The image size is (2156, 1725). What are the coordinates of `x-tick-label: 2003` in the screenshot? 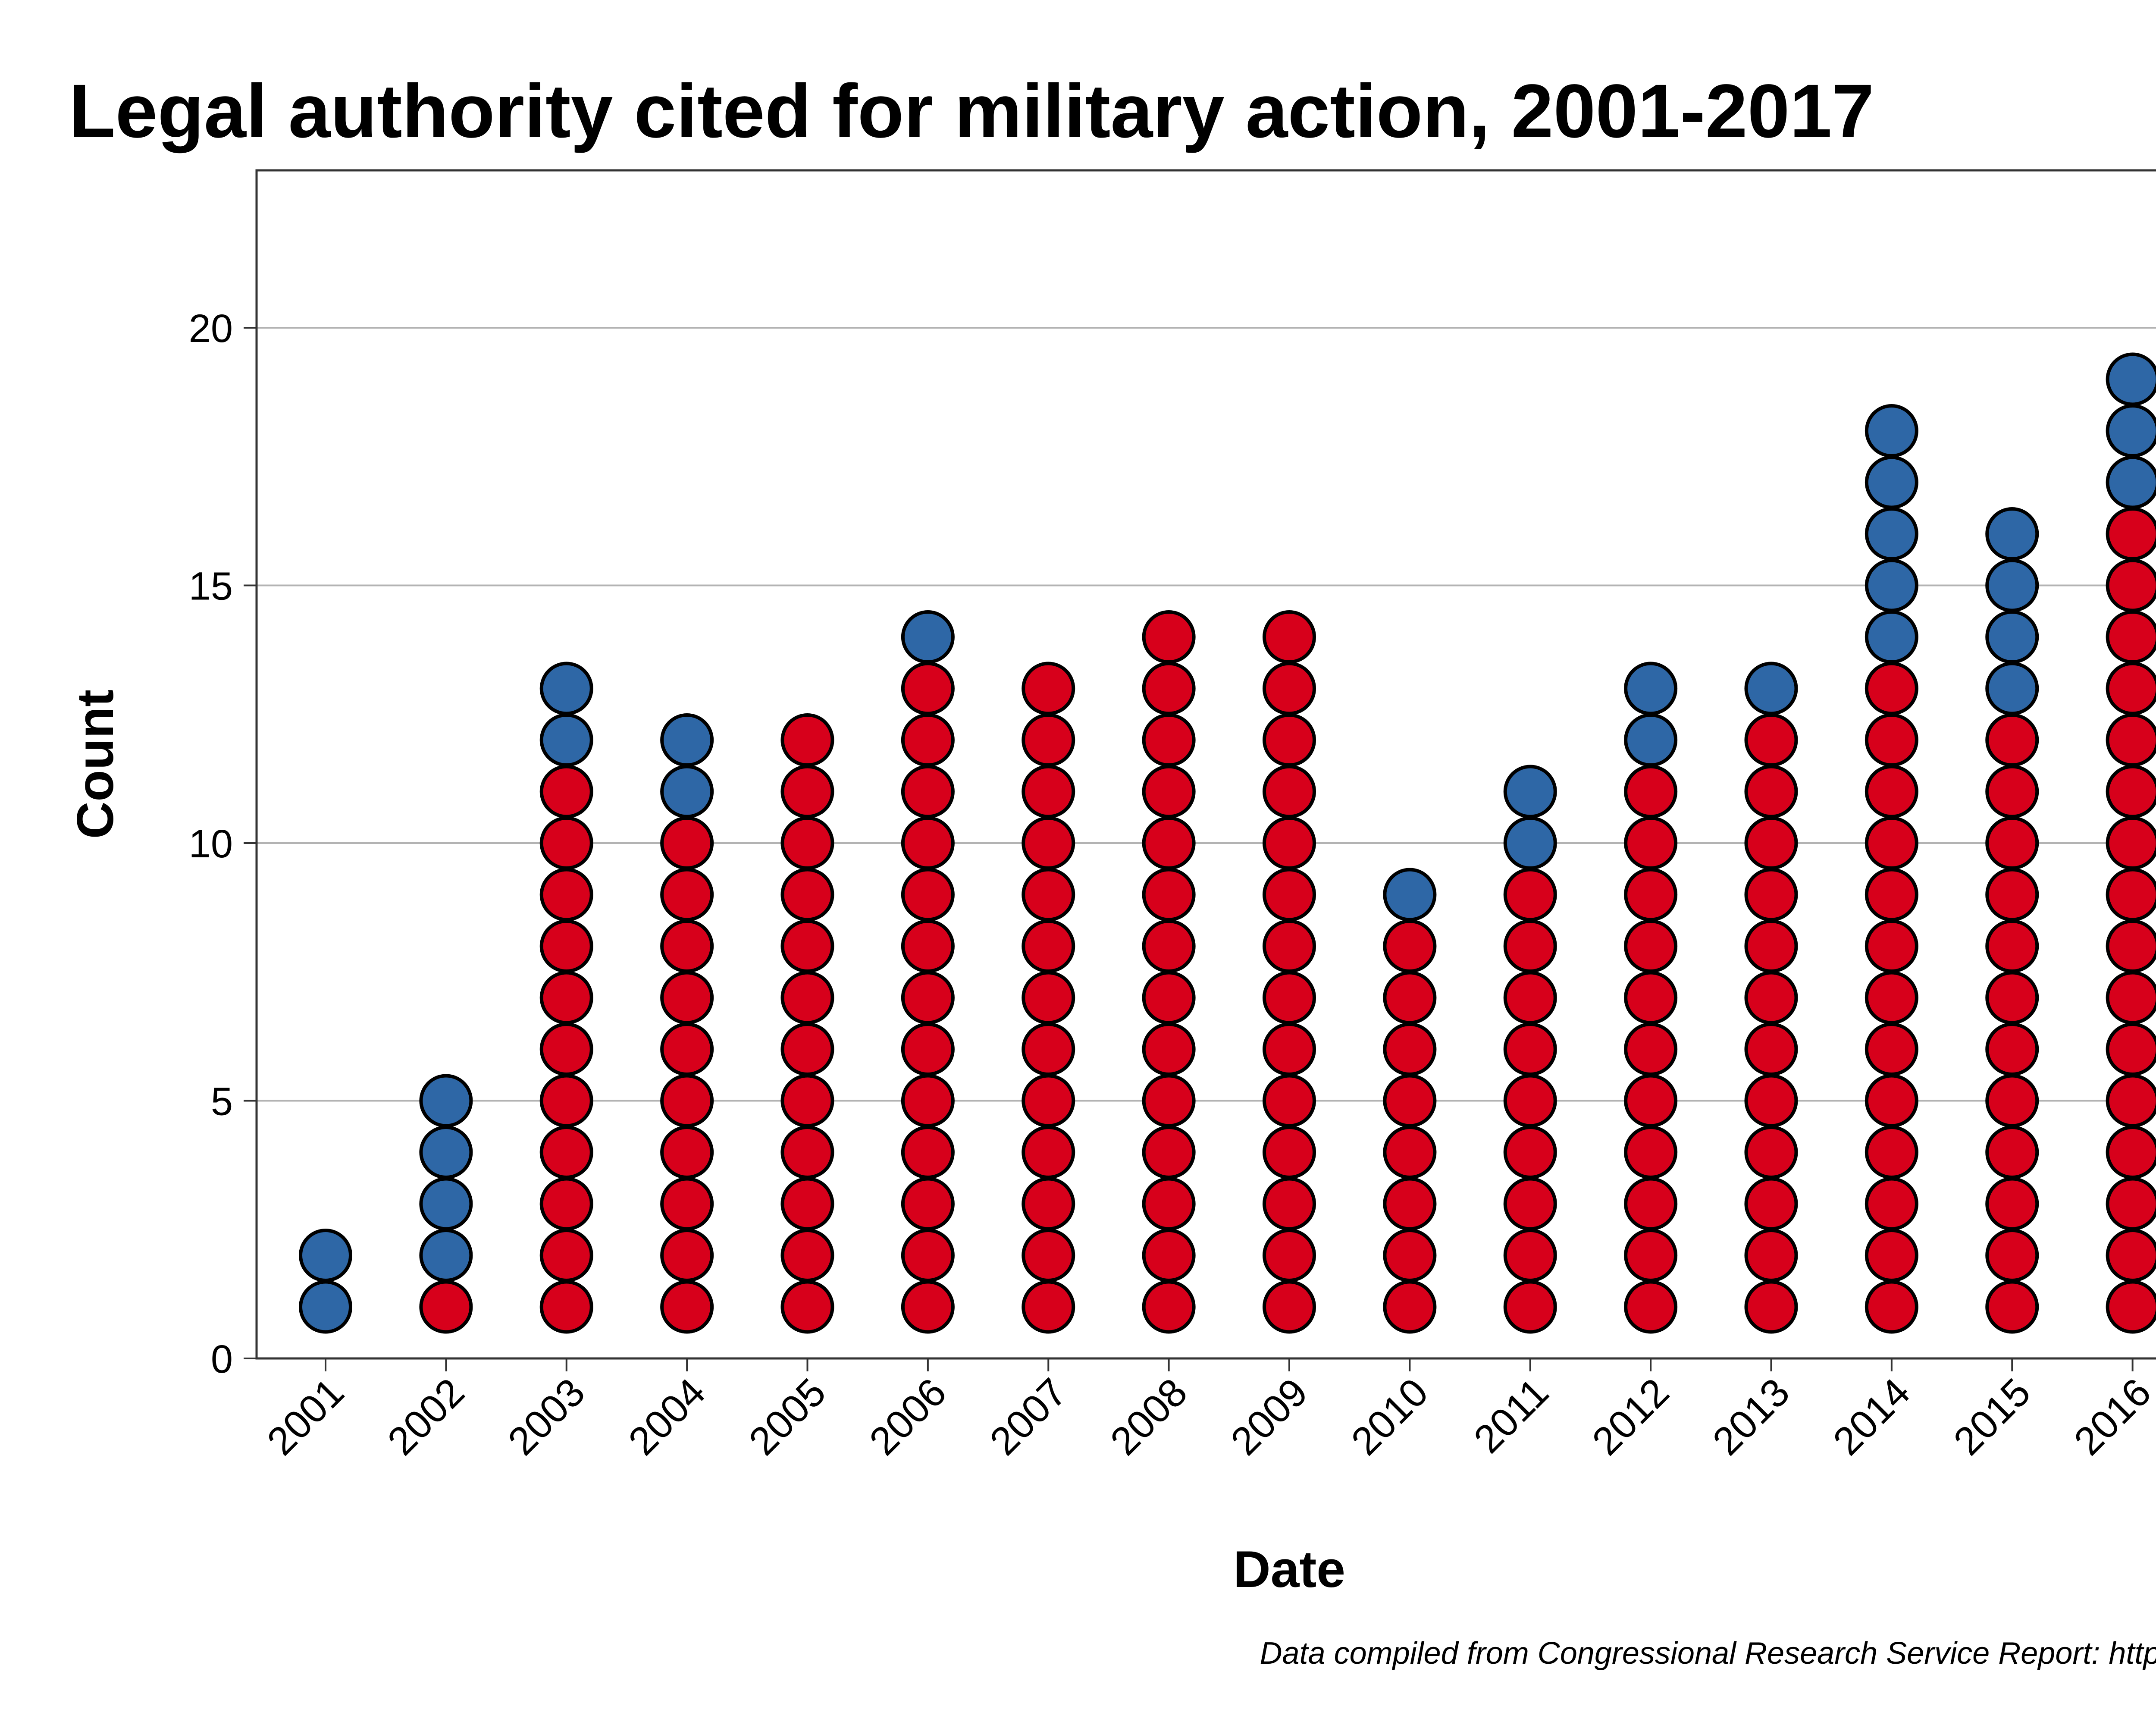 It's located at (546, 1417).